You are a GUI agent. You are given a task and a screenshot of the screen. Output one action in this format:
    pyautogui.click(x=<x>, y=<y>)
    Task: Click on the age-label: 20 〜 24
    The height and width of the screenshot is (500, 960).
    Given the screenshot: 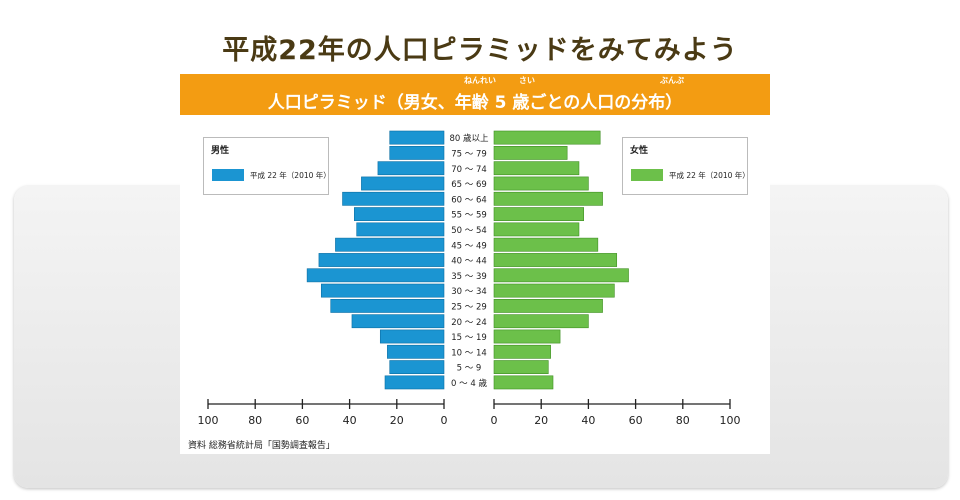 What is the action you would take?
    pyautogui.click(x=469, y=323)
    